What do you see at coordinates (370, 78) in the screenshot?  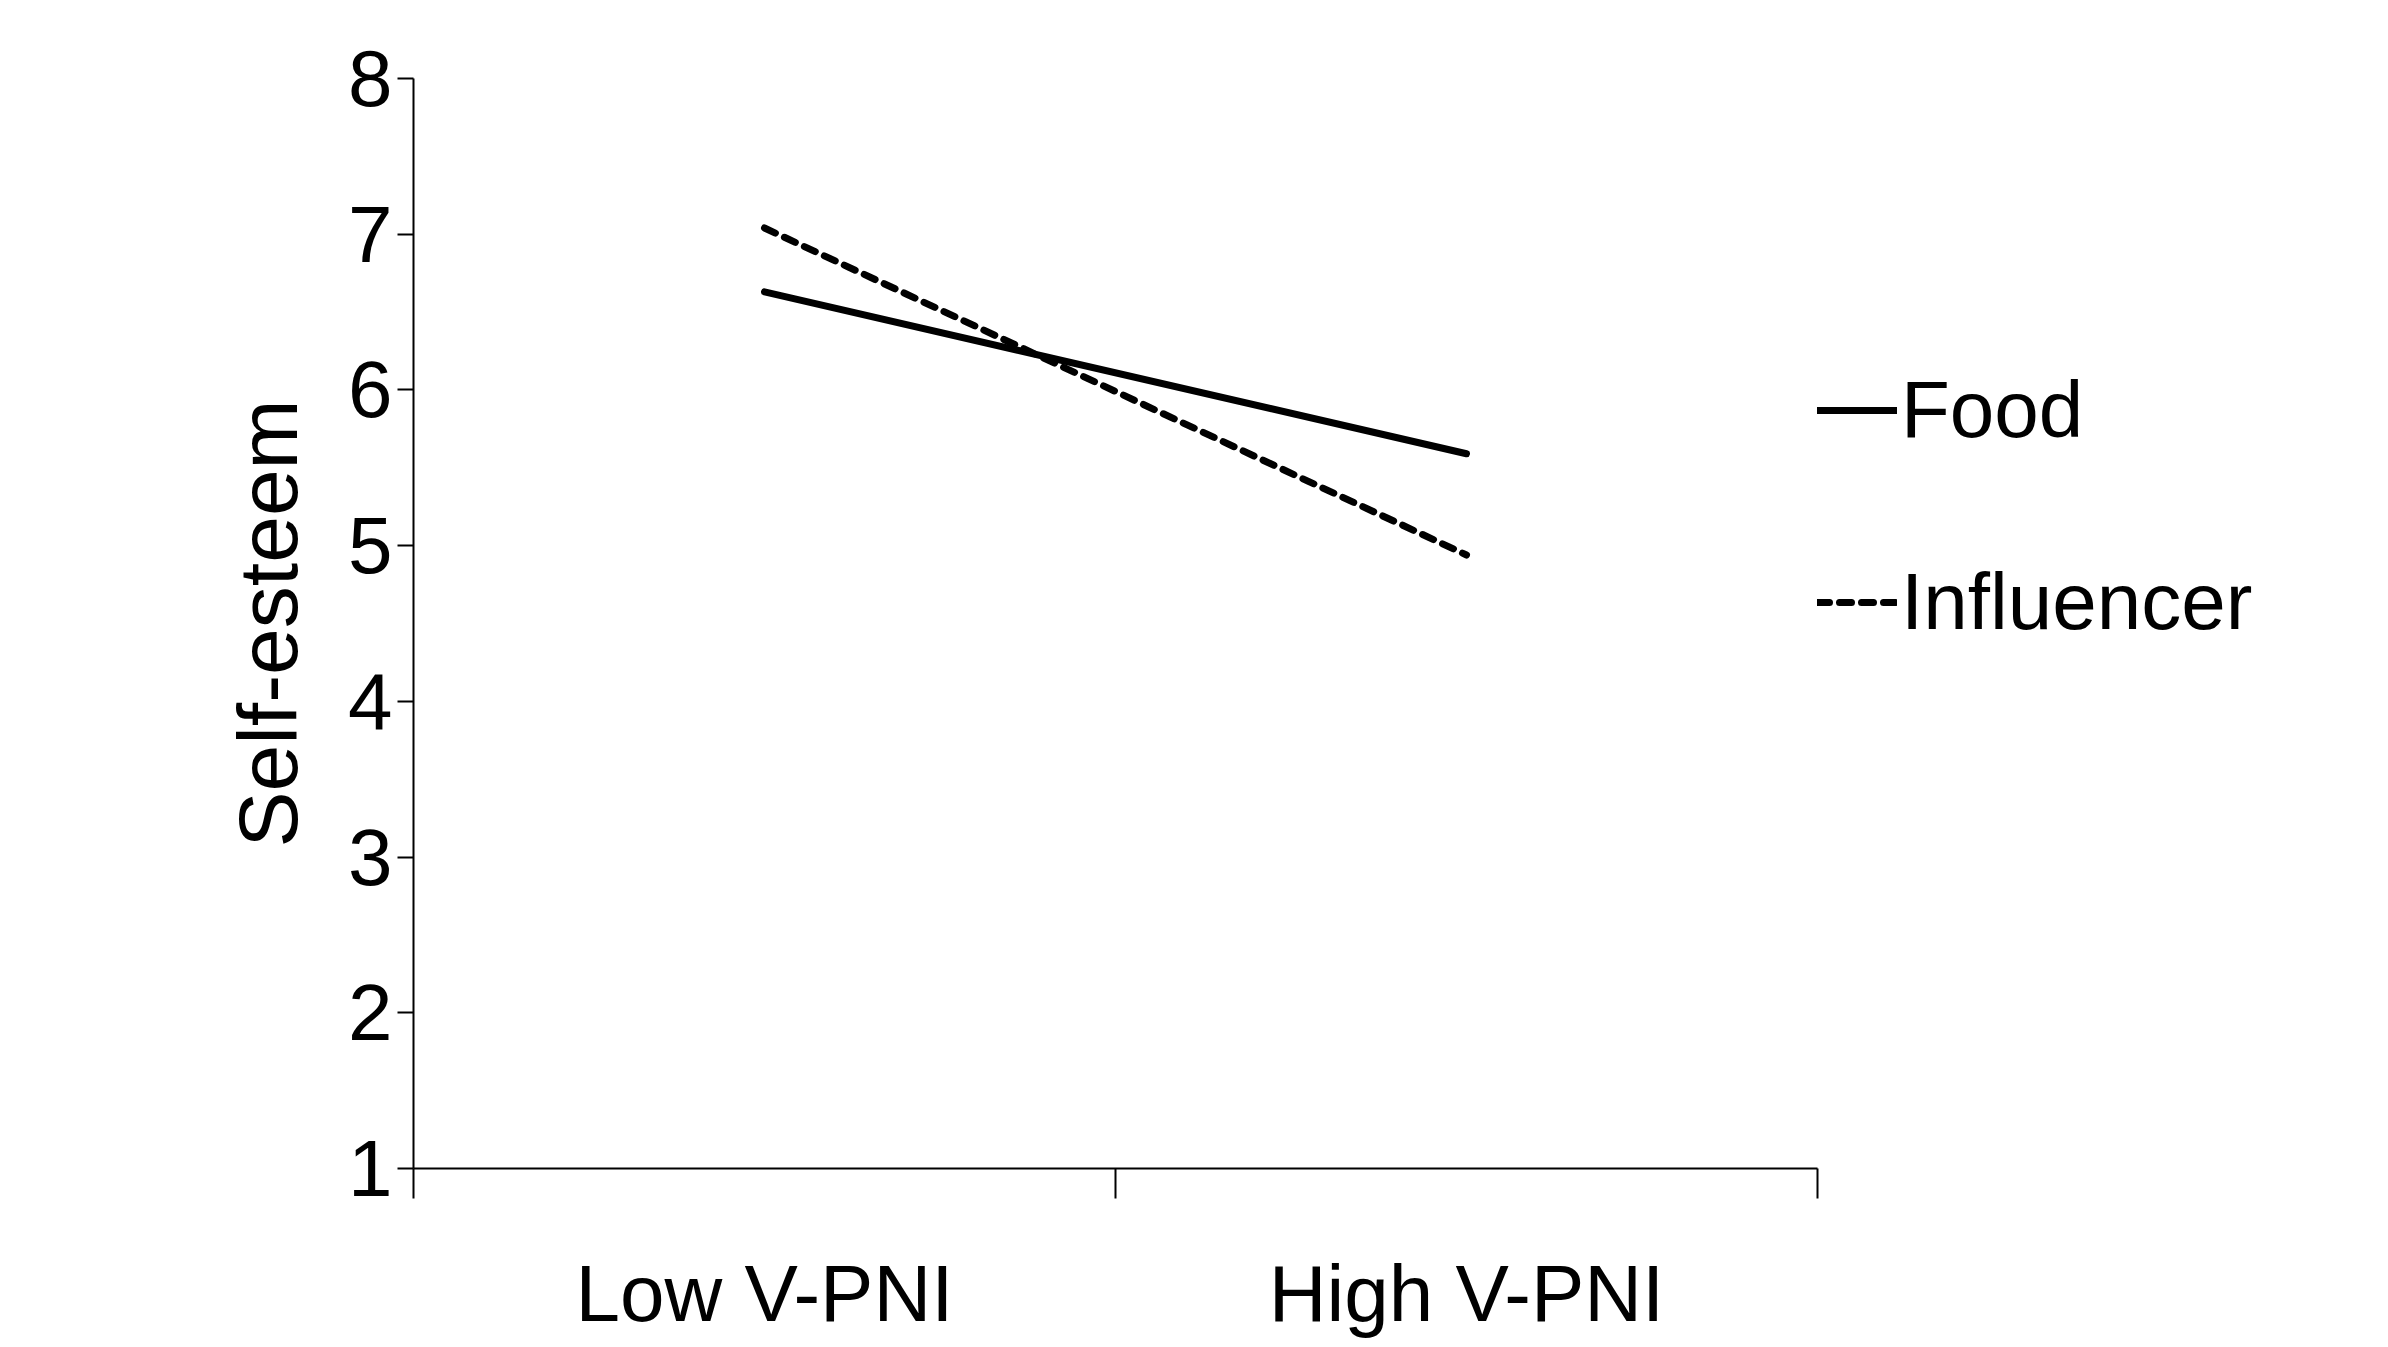 I see `y-tick-label: 8` at bounding box center [370, 78].